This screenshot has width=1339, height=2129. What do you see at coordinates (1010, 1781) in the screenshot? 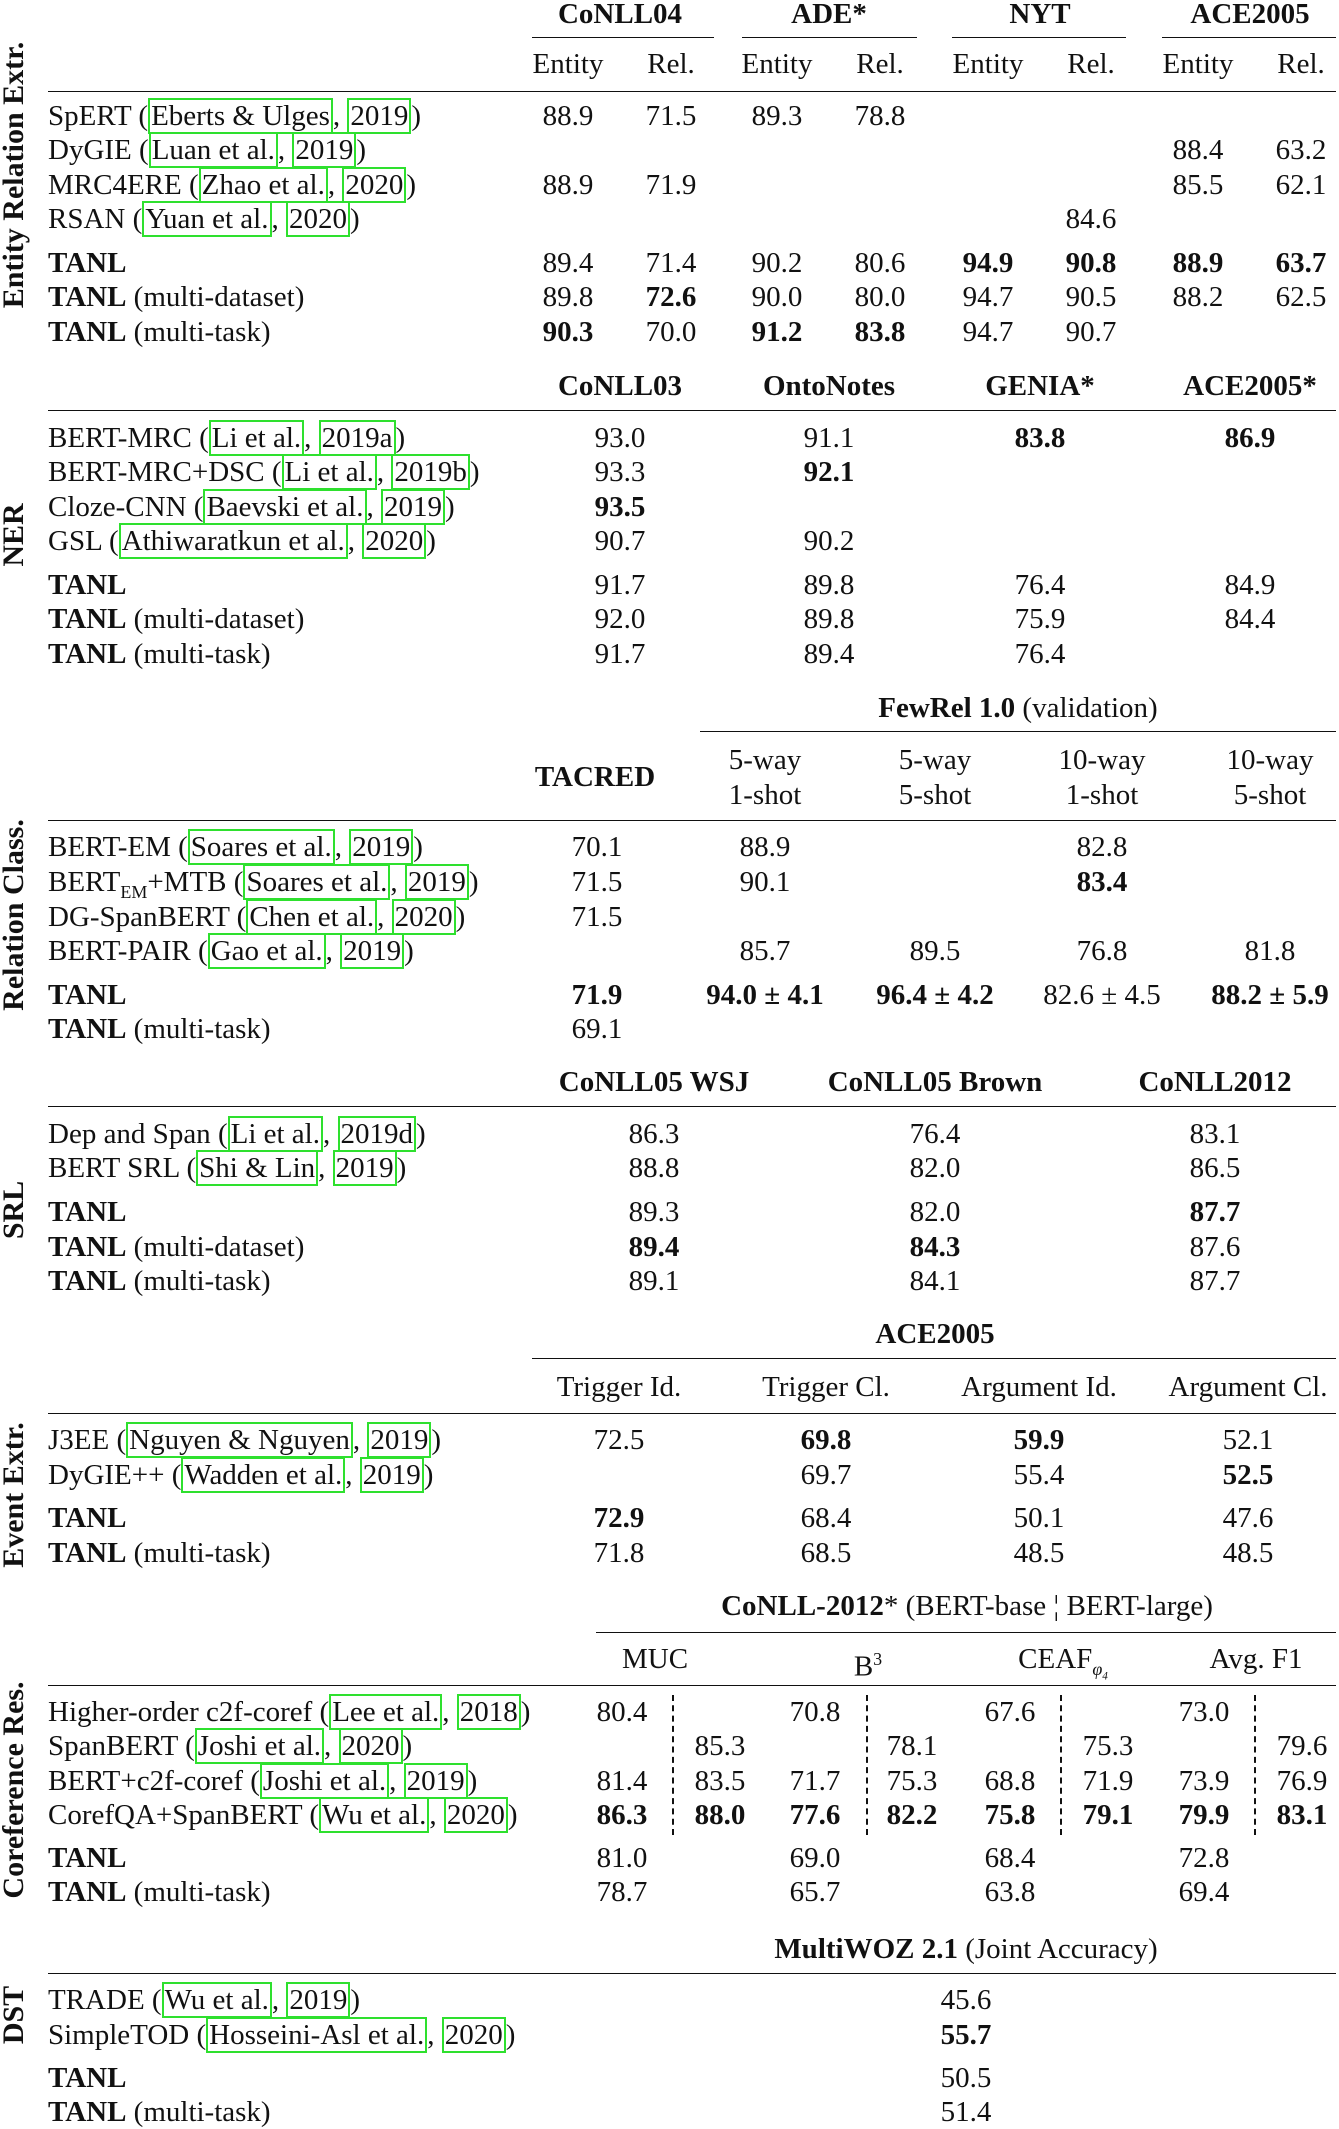
I see `value-cell: 68.8` at bounding box center [1010, 1781].